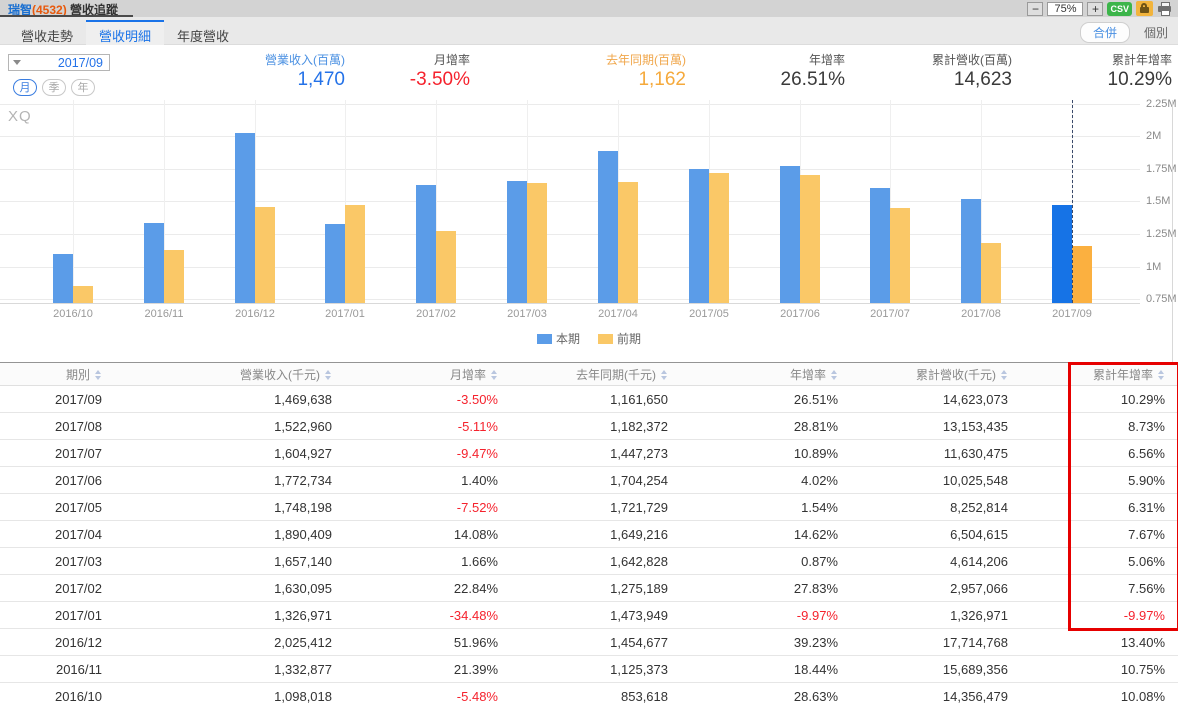 Image resolution: width=1178 pixels, height=704 pixels. What do you see at coordinates (303, 696) in the screenshot?
I see `table-cell: 1,098,018` at bounding box center [303, 696].